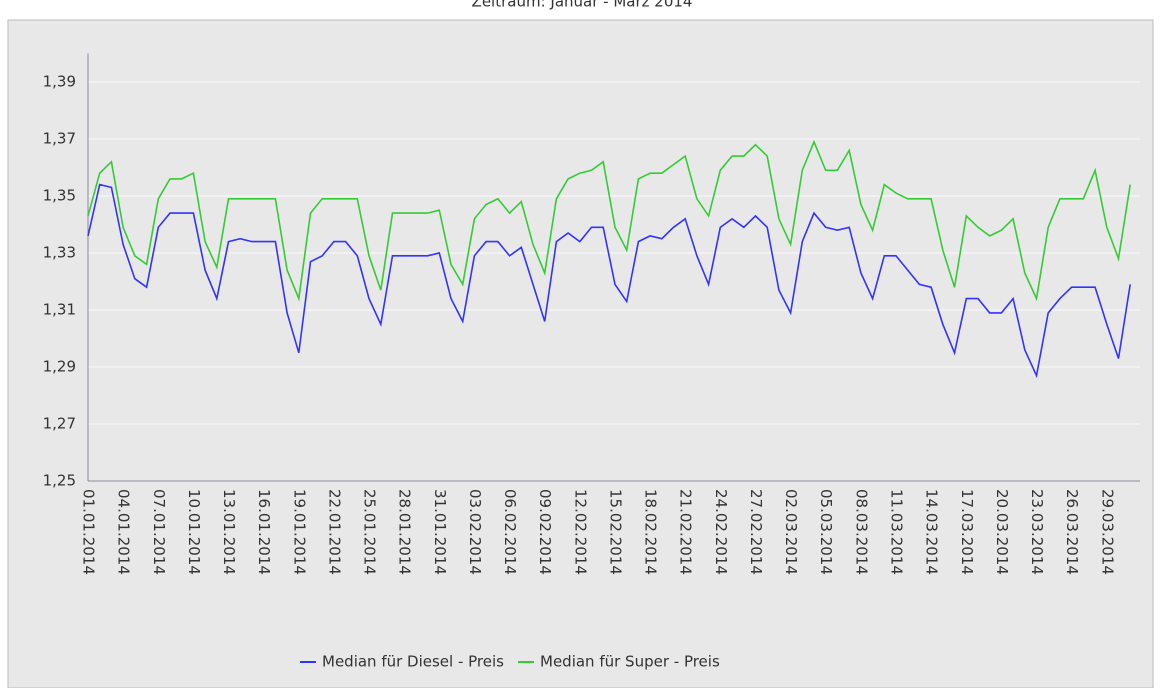  Describe the element at coordinates (405, 532) in the screenshot. I see `x-tick-label: 28.01.2014` at that location.